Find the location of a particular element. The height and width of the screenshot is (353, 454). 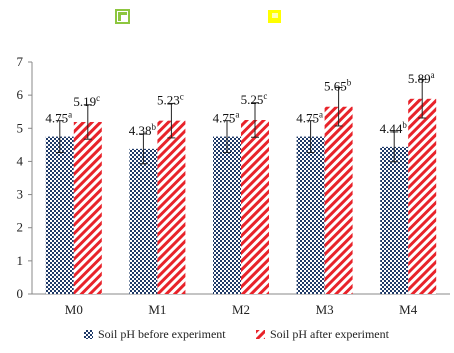

legend-label: Soil pH after experiment is located at coordinates (330, 334).